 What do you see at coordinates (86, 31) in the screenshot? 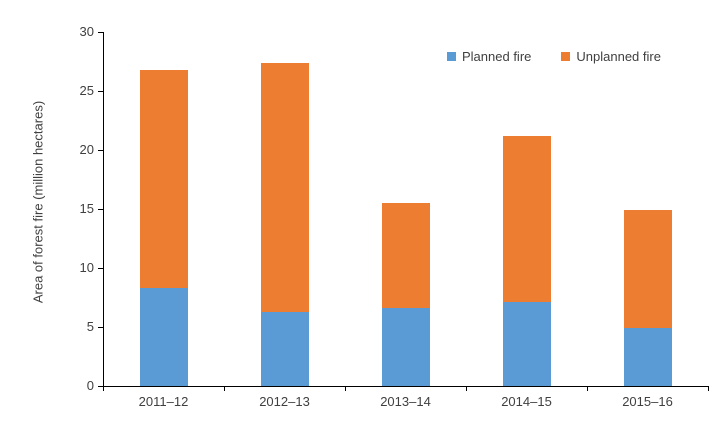
I see `y-tick-label: 30` at bounding box center [86, 31].